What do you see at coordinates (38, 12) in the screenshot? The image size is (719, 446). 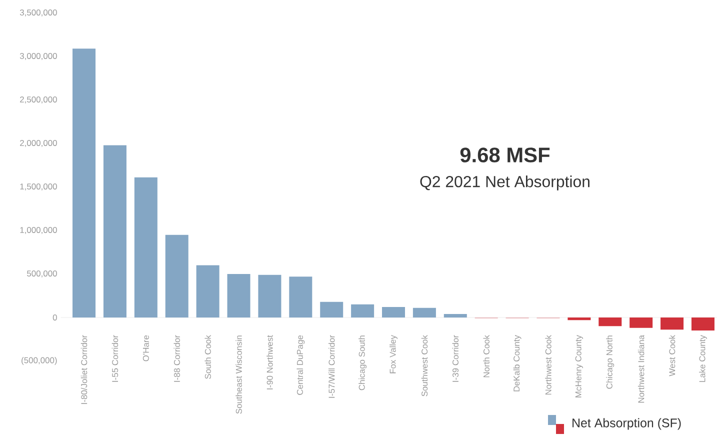 I see `y-tick-label: 3,500,000` at bounding box center [38, 12].